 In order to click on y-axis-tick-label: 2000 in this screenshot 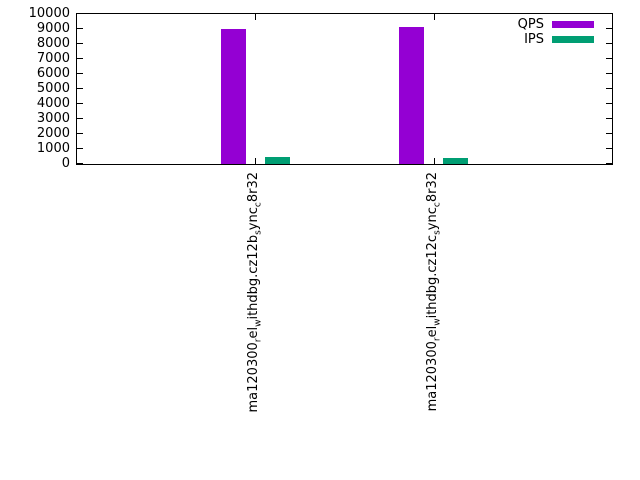, I will do `click(53, 133)`.